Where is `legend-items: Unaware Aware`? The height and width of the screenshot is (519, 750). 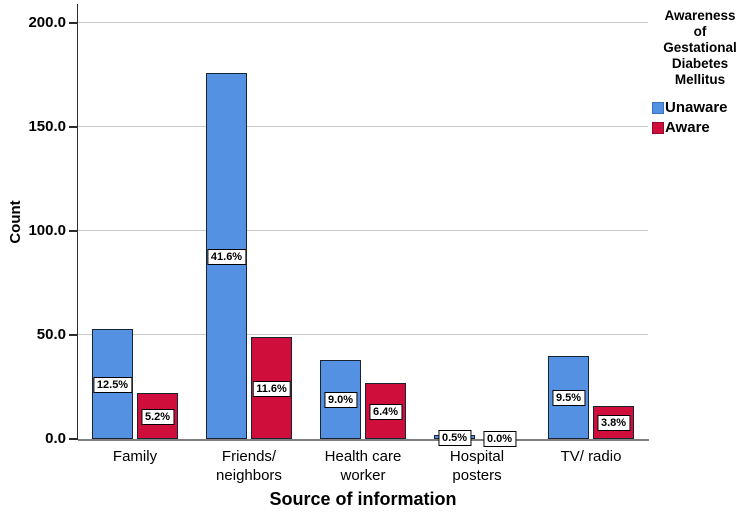 legend-items: Unaware Aware is located at coordinates (700, 117).